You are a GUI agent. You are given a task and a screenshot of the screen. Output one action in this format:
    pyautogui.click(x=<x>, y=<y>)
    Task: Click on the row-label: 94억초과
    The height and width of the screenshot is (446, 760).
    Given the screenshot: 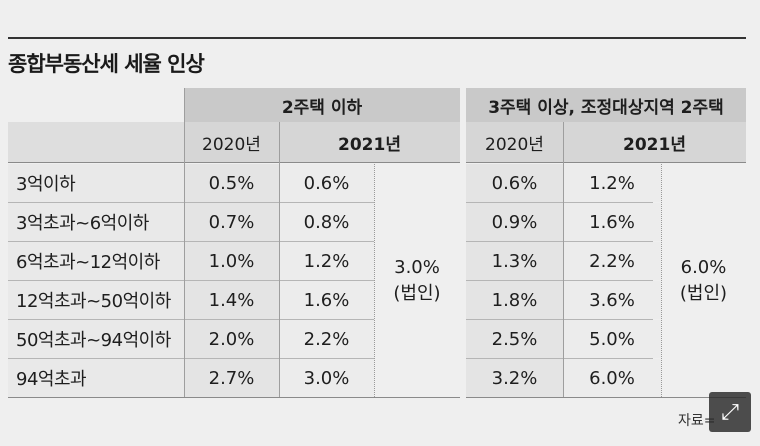 What is the action you would take?
    pyautogui.click(x=96, y=378)
    